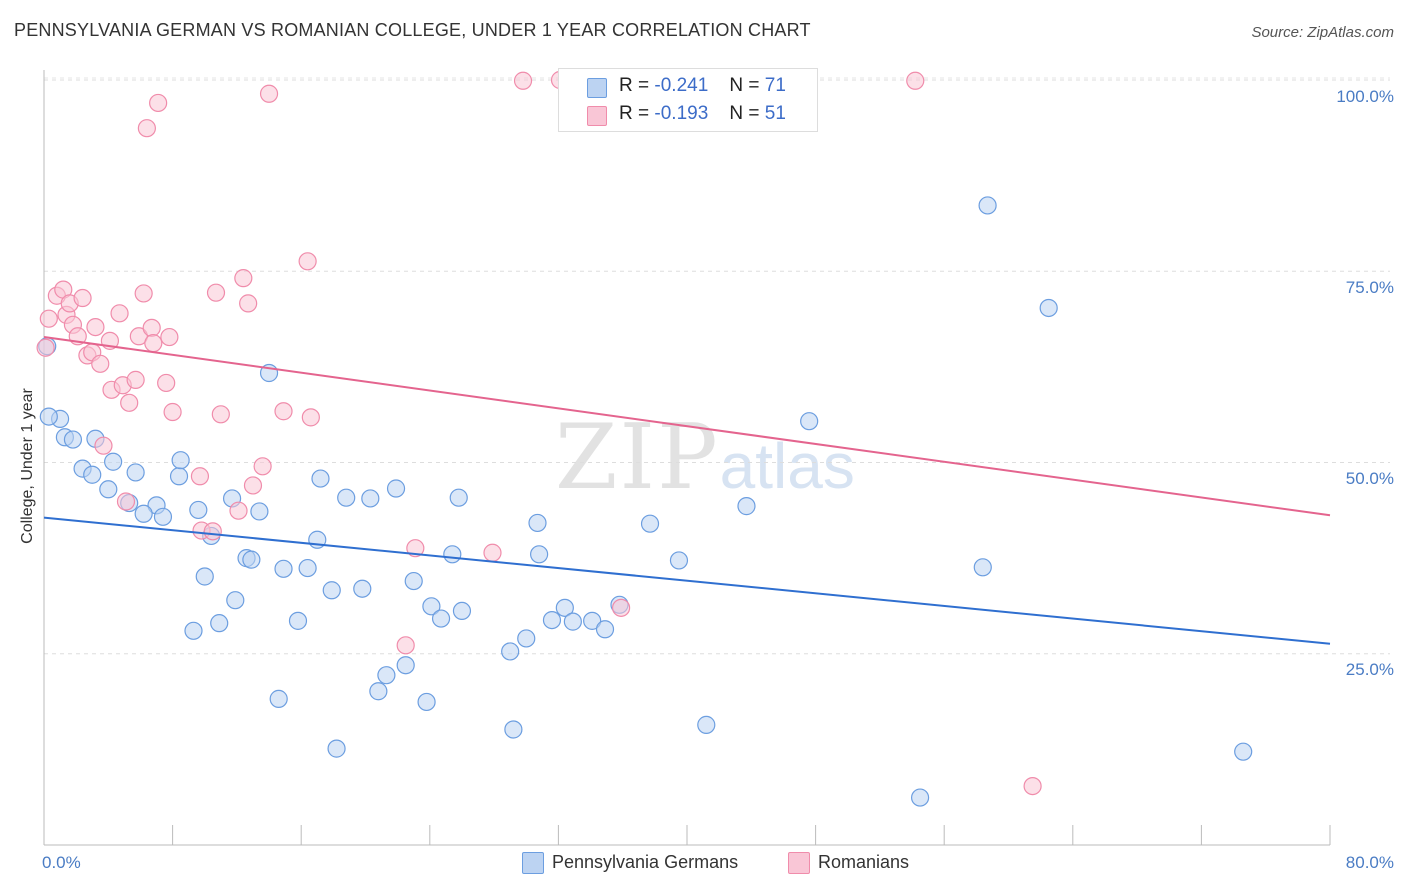  What do you see at coordinates (799, 863) in the screenshot?
I see `bottom-legend-swatch-pink` at bounding box center [799, 863].